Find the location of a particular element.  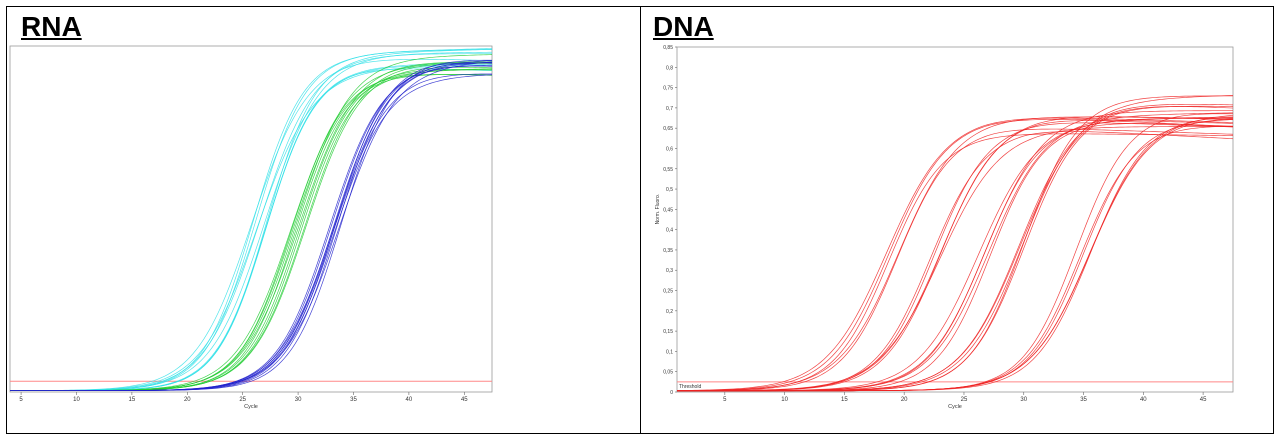

y-tick-label: 0,75 is located at coordinates (668, 89).